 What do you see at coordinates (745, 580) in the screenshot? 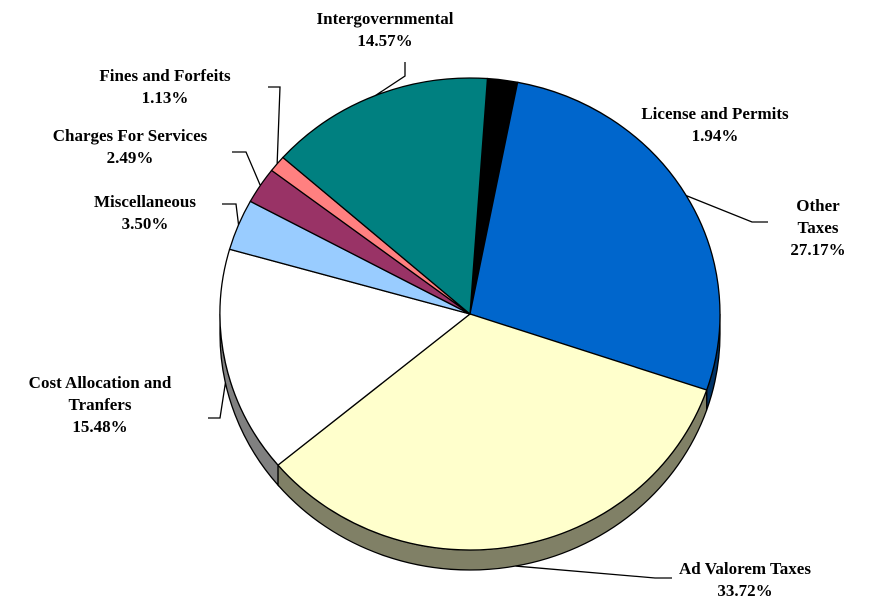
I see `data-label: Ad Valorem Taxes 33.72%` at bounding box center [745, 580].